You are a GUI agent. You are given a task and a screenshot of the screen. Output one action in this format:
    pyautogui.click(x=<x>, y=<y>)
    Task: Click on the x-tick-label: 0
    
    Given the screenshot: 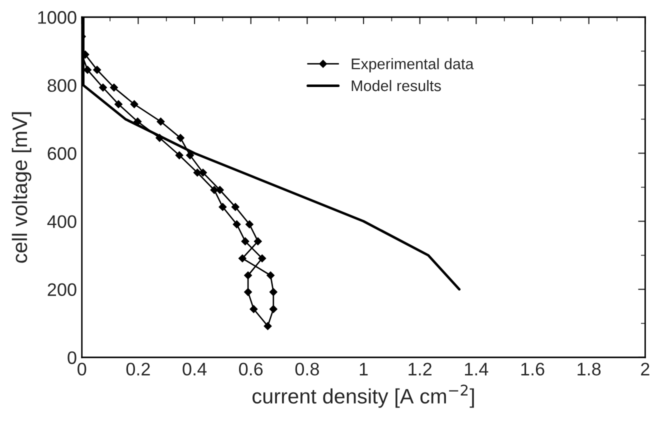 What is the action you would take?
    pyautogui.click(x=82, y=369)
    